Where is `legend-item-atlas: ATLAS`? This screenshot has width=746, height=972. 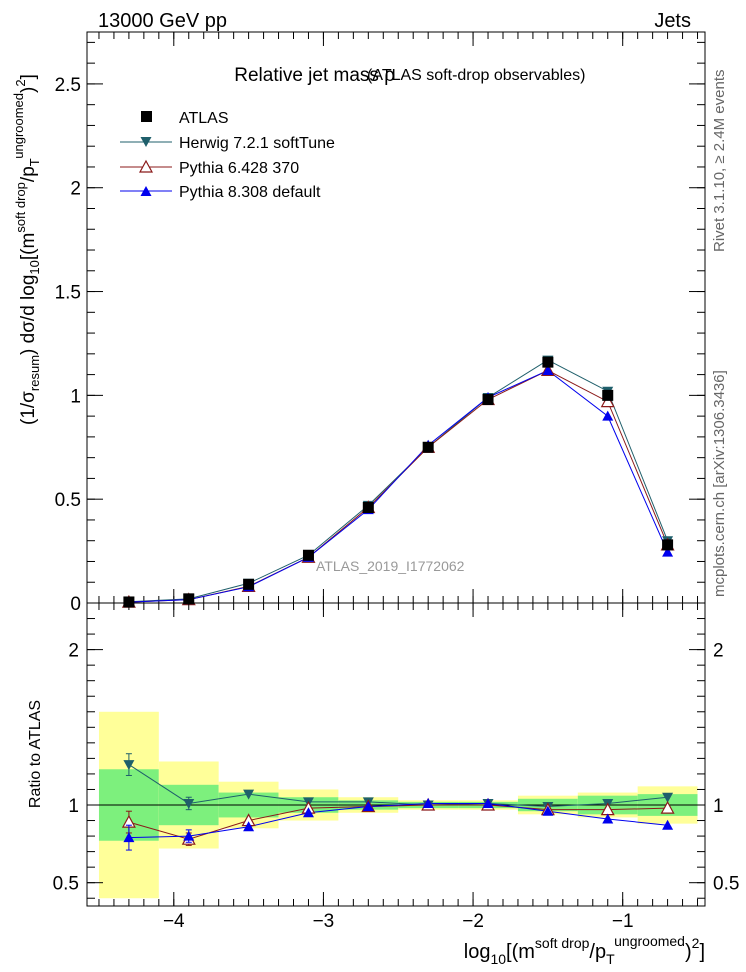
legend-item-atlas: ATLAS is located at coordinates (185, 118).